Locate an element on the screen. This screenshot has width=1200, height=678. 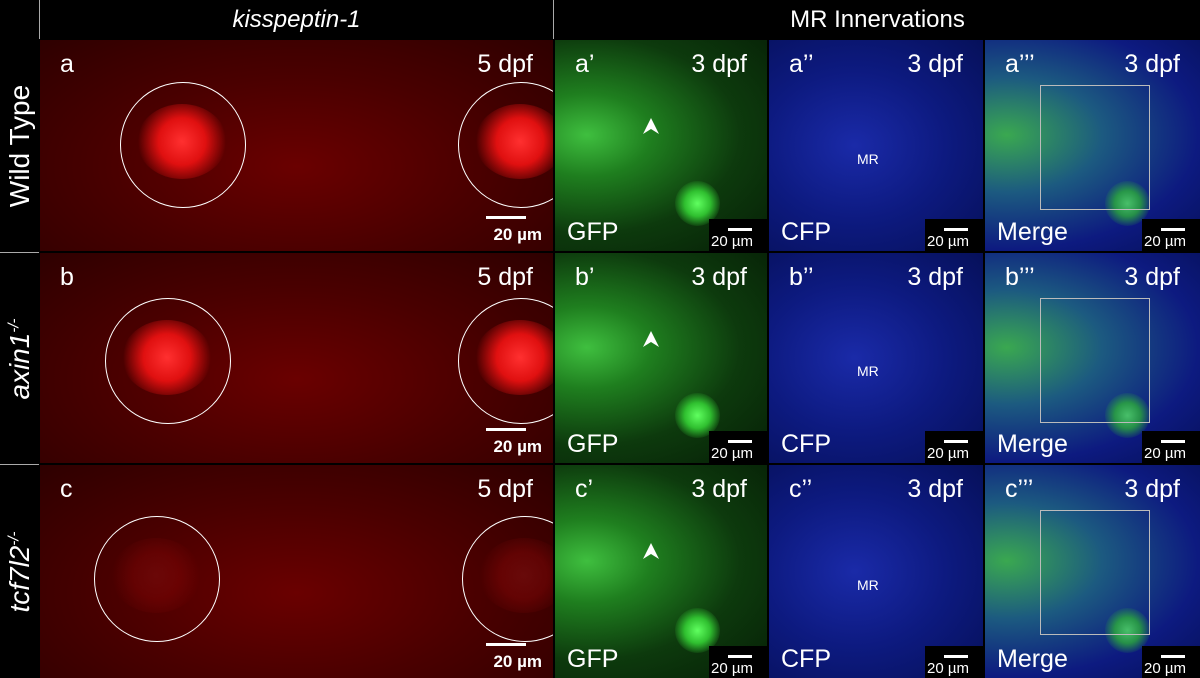
row-label-text: Wild Type is located at coordinates (20, 146).